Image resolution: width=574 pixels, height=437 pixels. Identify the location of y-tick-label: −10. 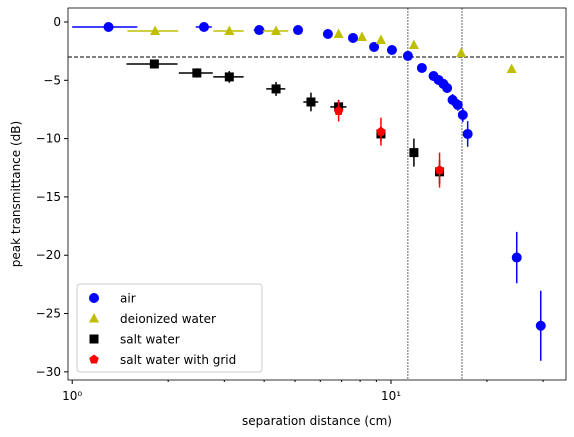
(48, 139).